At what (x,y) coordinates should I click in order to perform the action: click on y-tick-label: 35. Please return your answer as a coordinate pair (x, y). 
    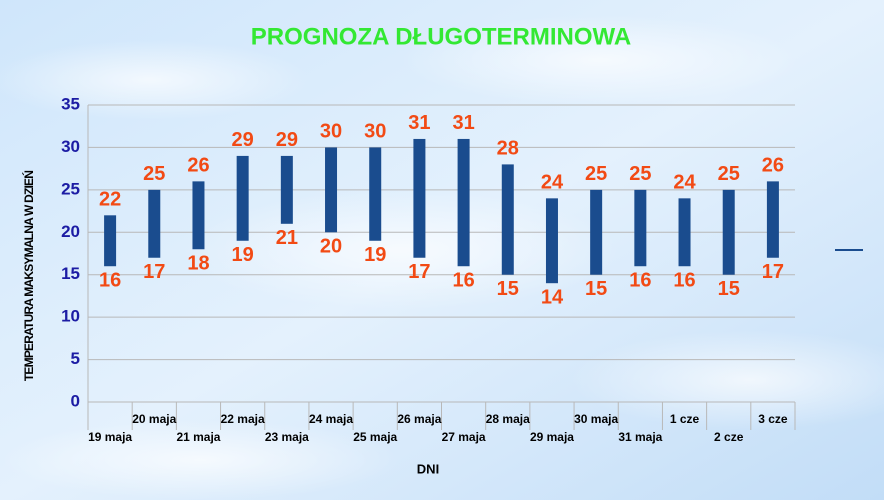
    Looking at the image, I should click on (70, 103).